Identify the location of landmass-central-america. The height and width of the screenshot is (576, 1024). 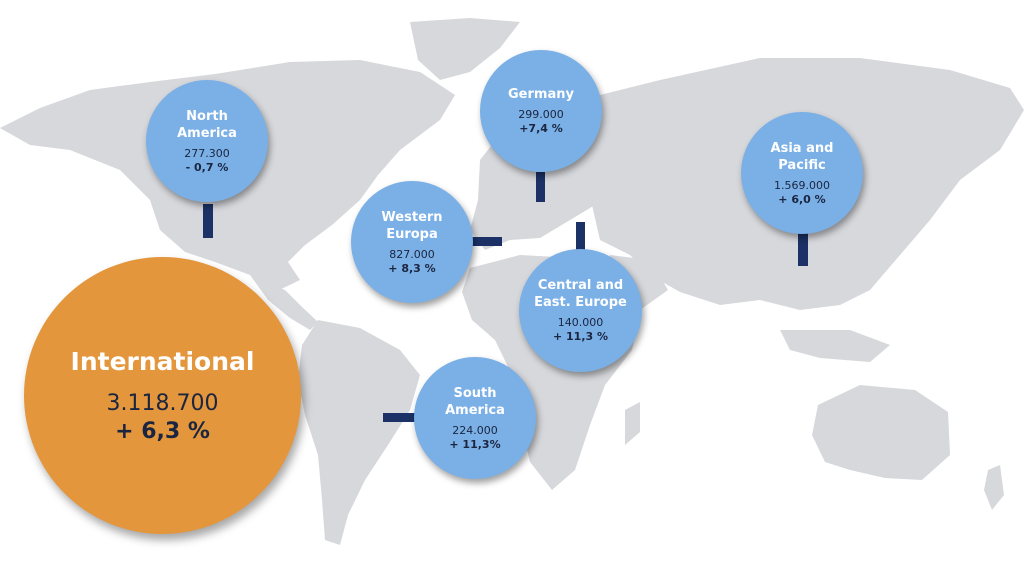
(284, 302).